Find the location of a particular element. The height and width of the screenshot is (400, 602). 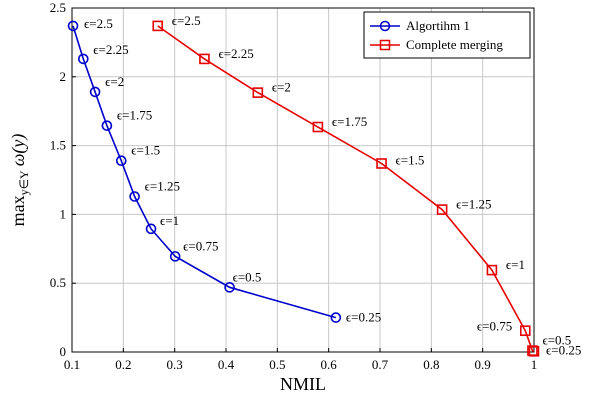

x-tick-label: 0.6 is located at coordinates (329, 364).